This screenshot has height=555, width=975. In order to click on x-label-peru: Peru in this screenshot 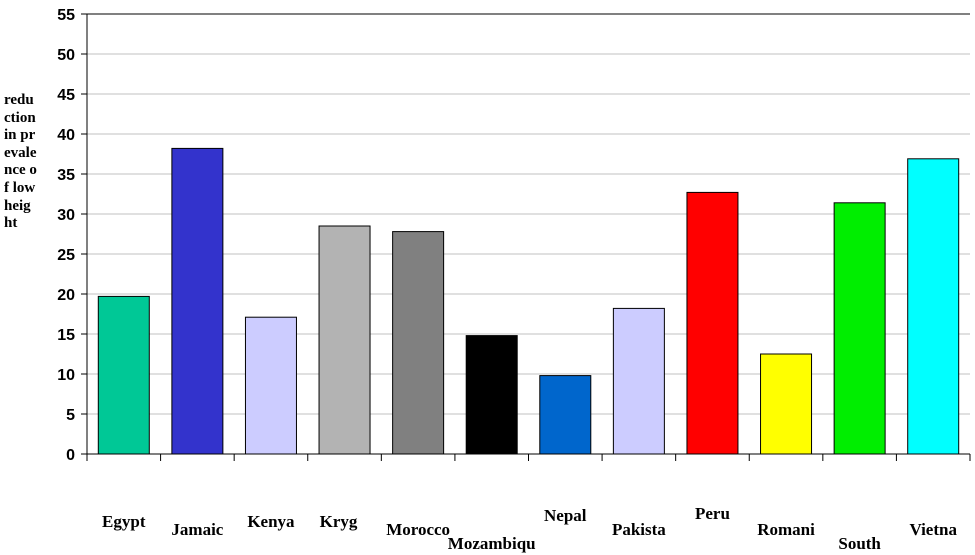, I will do `click(712, 513)`.